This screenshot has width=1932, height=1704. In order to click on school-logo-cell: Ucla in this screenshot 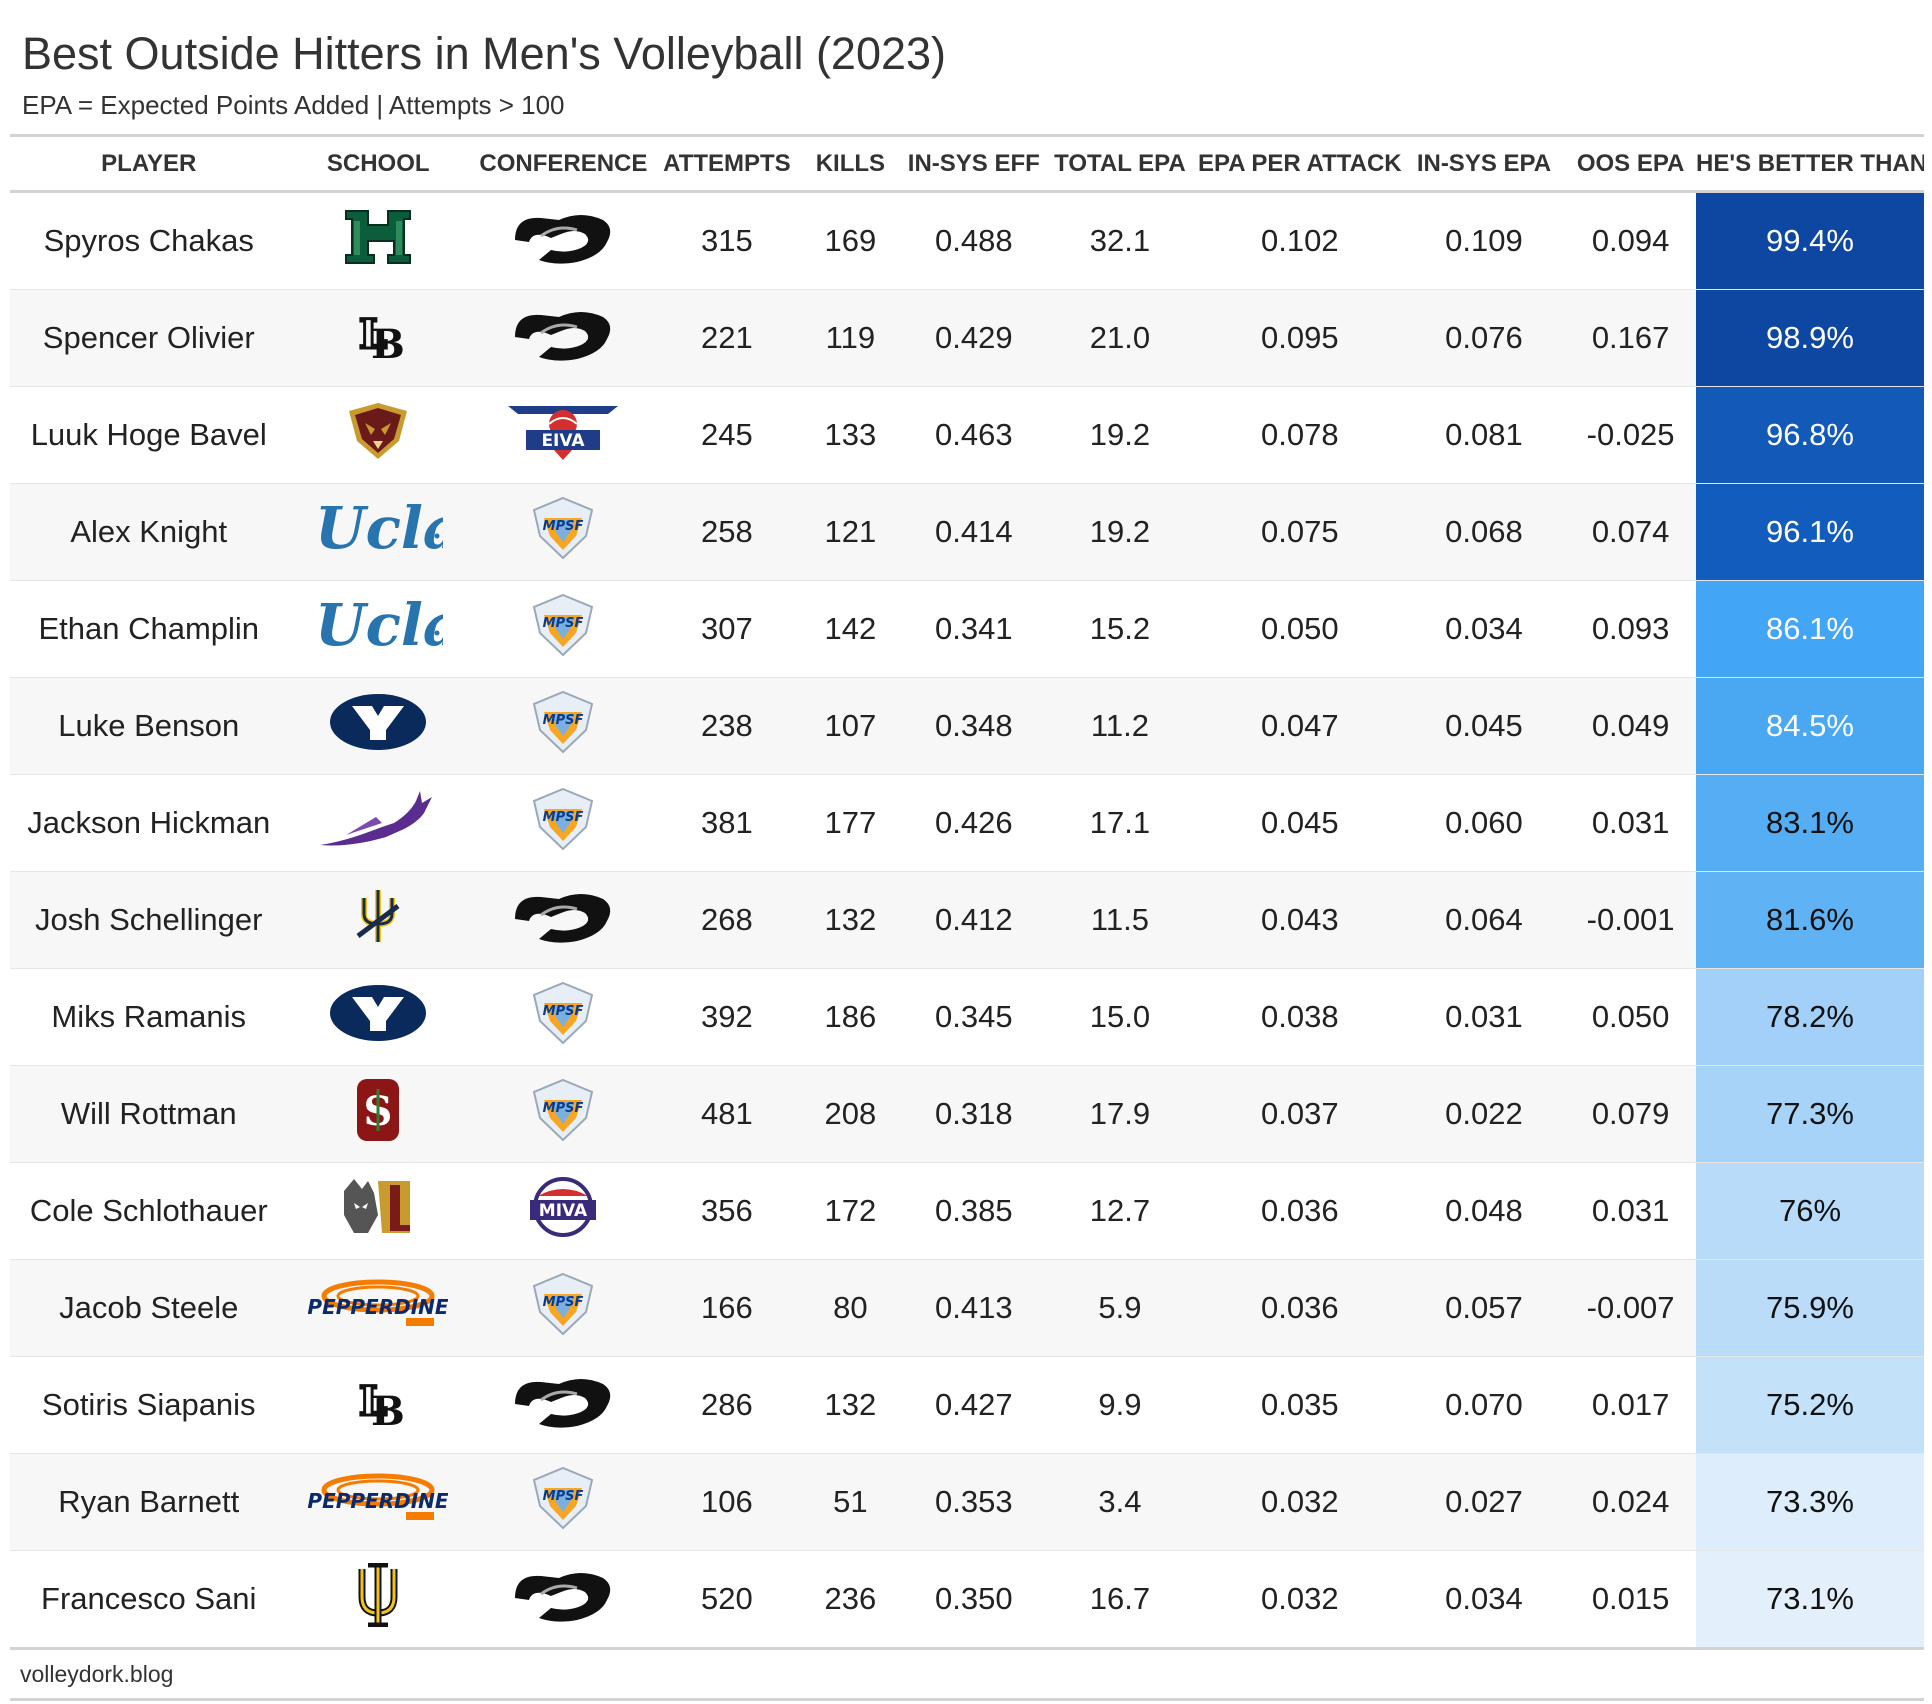, I will do `click(378, 532)`.